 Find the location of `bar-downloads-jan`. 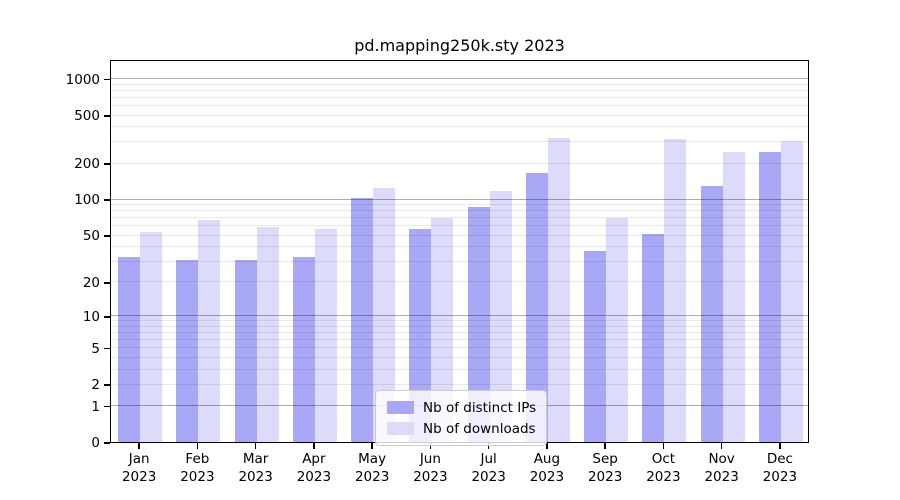

bar-downloads-jan is located at coordinates (151, 337).